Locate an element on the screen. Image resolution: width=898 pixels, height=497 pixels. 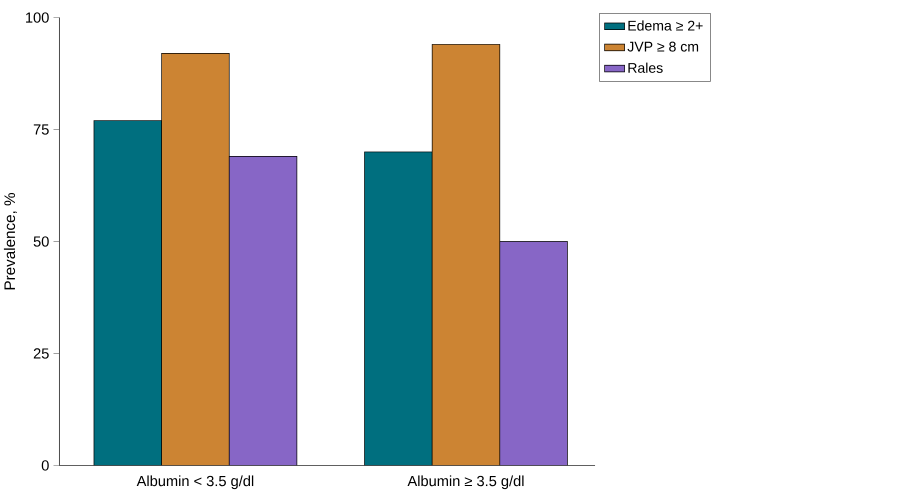
x-tick-label: Albumin ≥ 3.5 g/dl is located at coordinates (465, 482).